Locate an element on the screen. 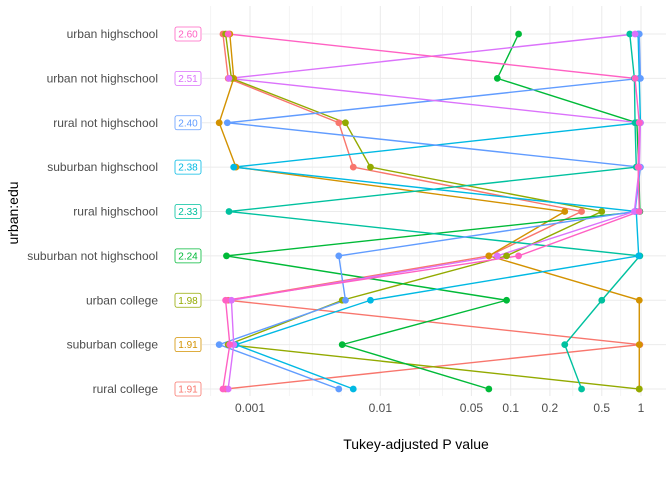  badge-label: 2.60 is located at coordinates (188, 35).